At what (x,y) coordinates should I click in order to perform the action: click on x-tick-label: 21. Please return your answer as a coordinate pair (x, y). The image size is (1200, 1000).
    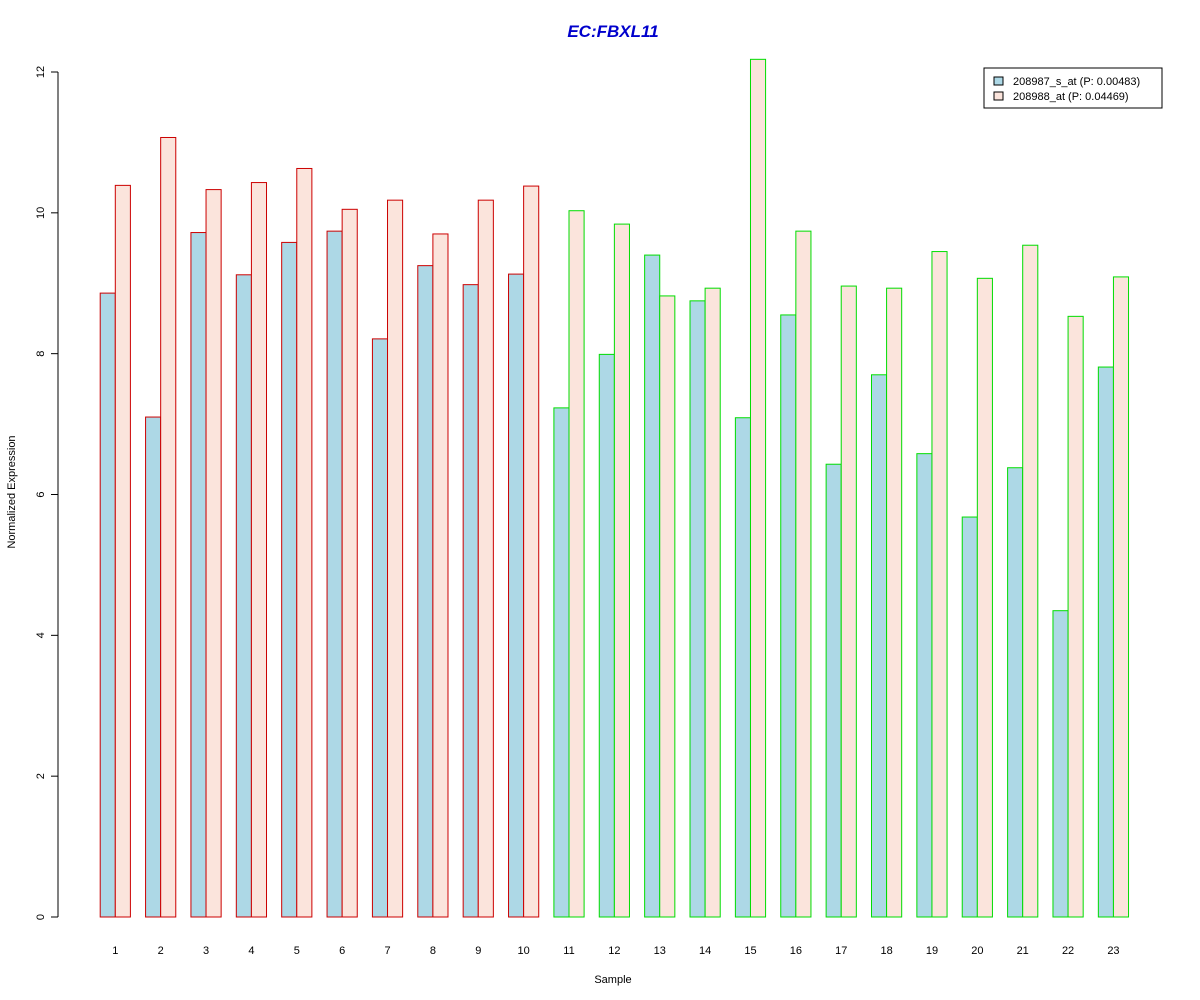
    Looking at the image, I should click on (1023, 951).